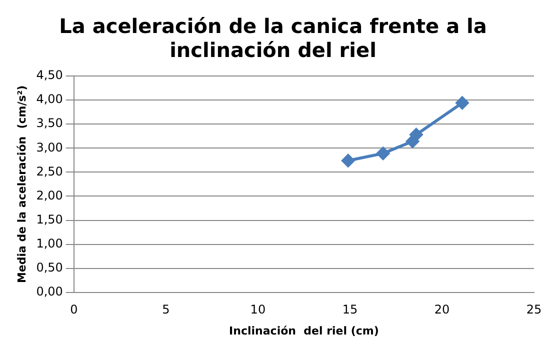 This screenshot has width=560, height=350. Describe the element at coordinates (49, 171) in the screenshot. I see `y-tick-label: 2,50` at that location.